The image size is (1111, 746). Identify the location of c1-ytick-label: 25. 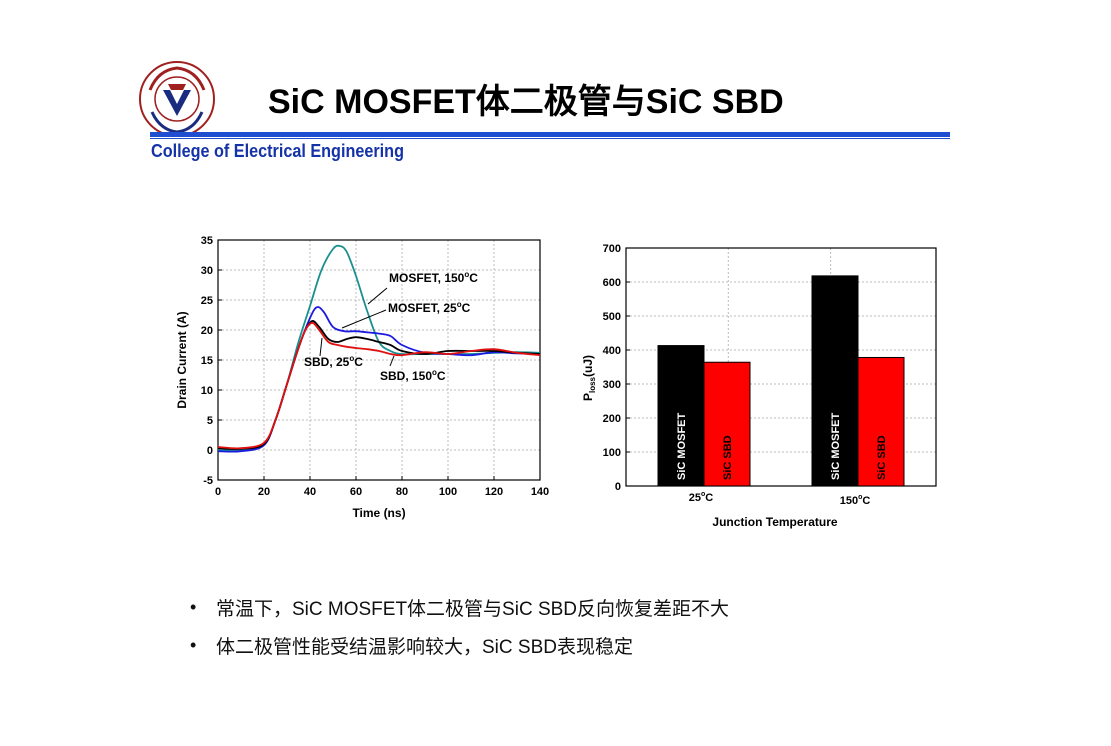
(207, 301).